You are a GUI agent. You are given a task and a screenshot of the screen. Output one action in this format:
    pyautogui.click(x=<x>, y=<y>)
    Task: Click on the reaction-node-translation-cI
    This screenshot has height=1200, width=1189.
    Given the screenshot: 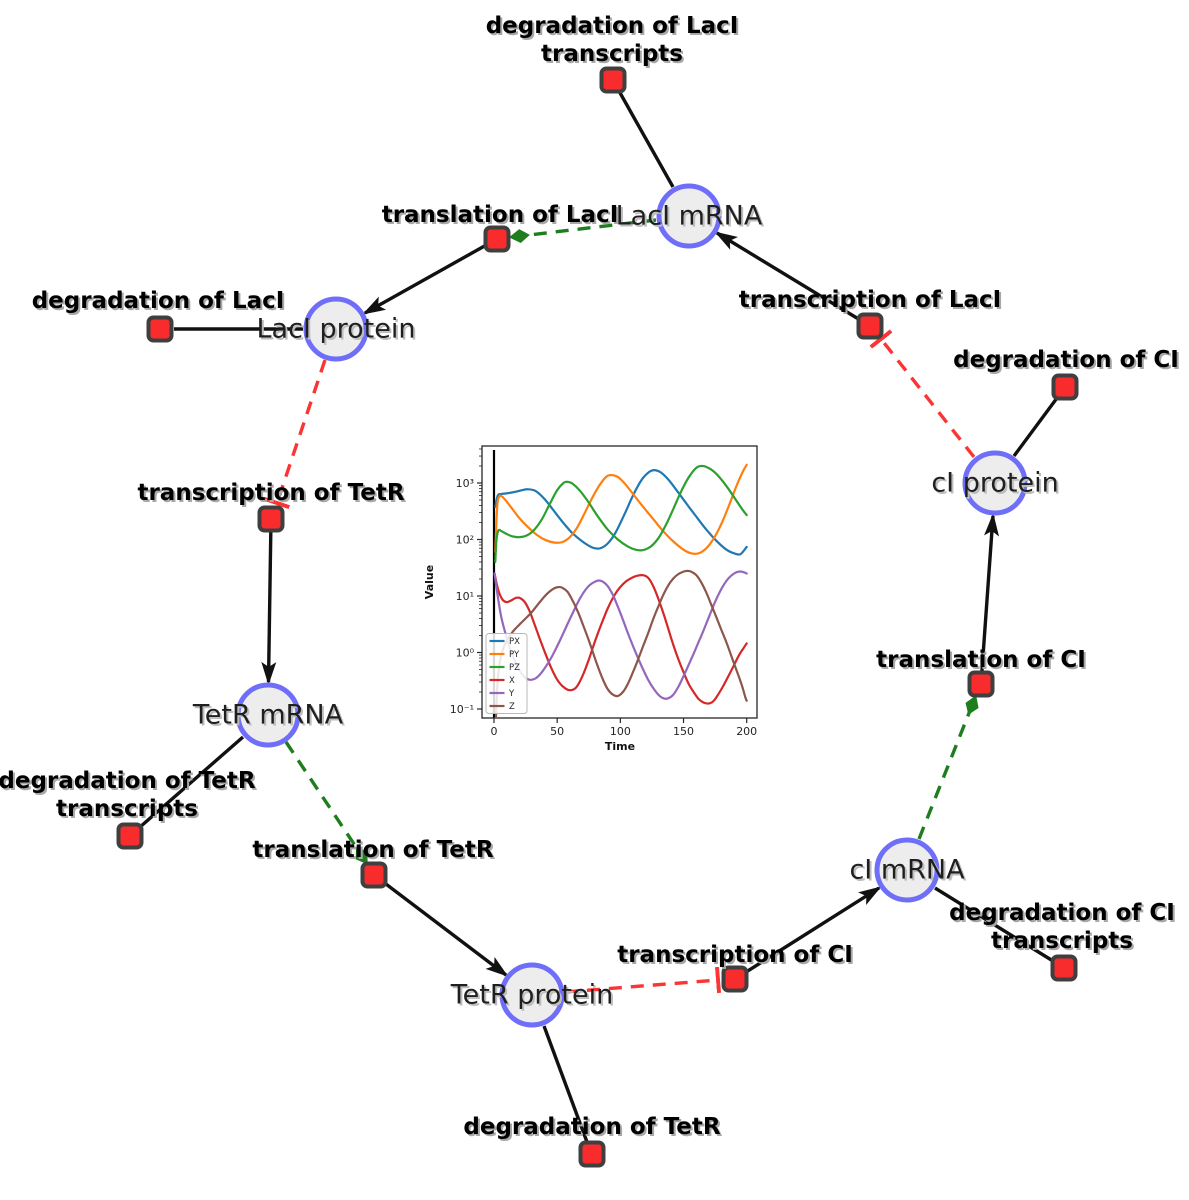 What is the action you would take?
    pyautogui.click(x=981, y=684)
    